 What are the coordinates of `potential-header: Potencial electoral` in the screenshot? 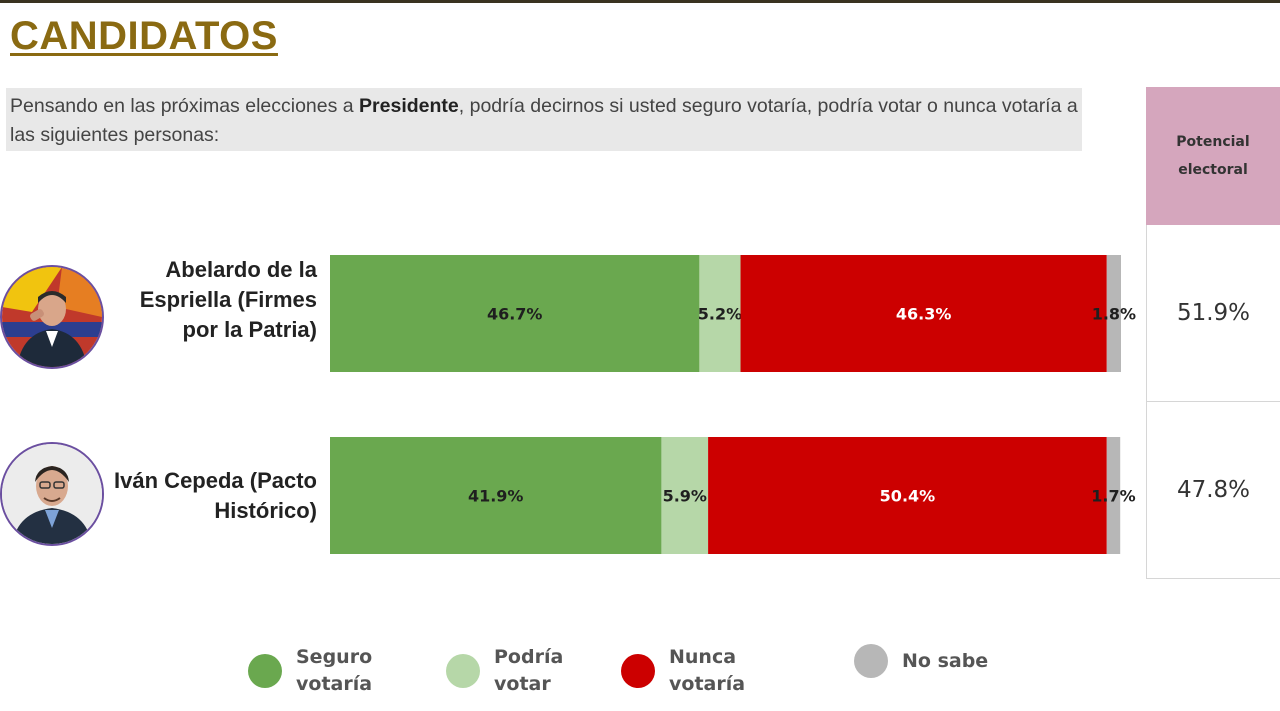 It's located at (1213, 156).